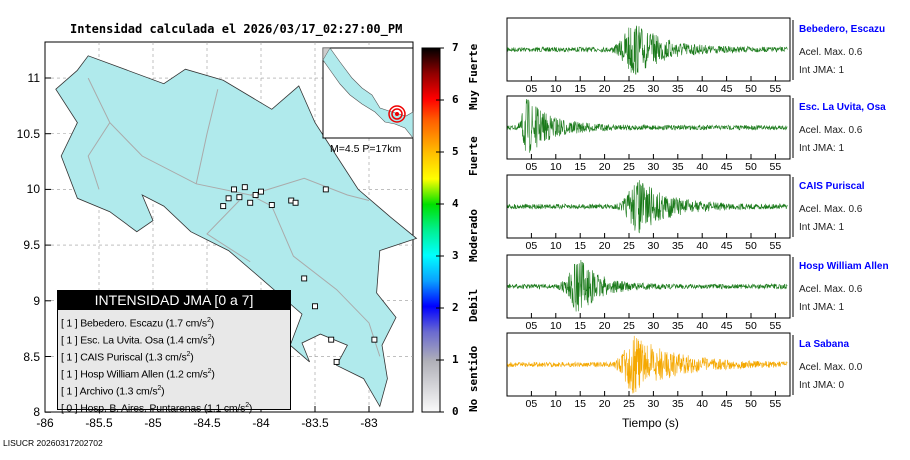 The image size is (910, 460). Describe the element at coordinates (299, 274) in the screenshot. I see `station-markers` at that location.